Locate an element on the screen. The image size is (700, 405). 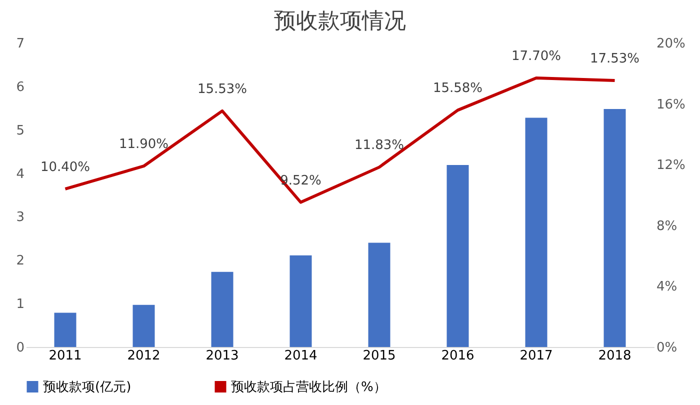
y2-tick-label: 4% is located at coordinates (667, 287).